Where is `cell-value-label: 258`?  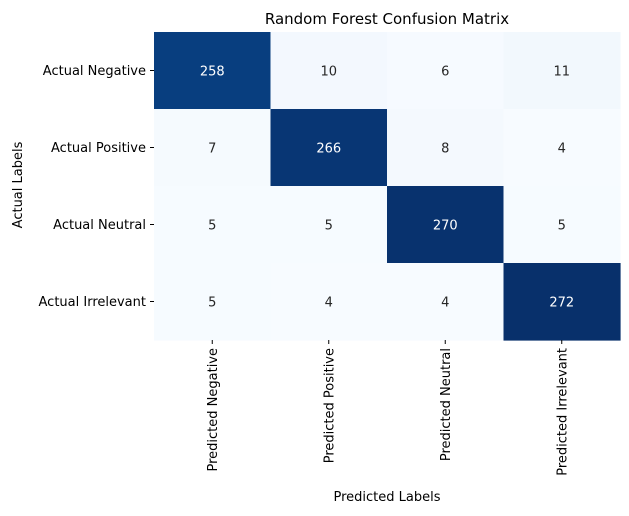 cell-value-label: 258 is located at coordinates (212, 72).